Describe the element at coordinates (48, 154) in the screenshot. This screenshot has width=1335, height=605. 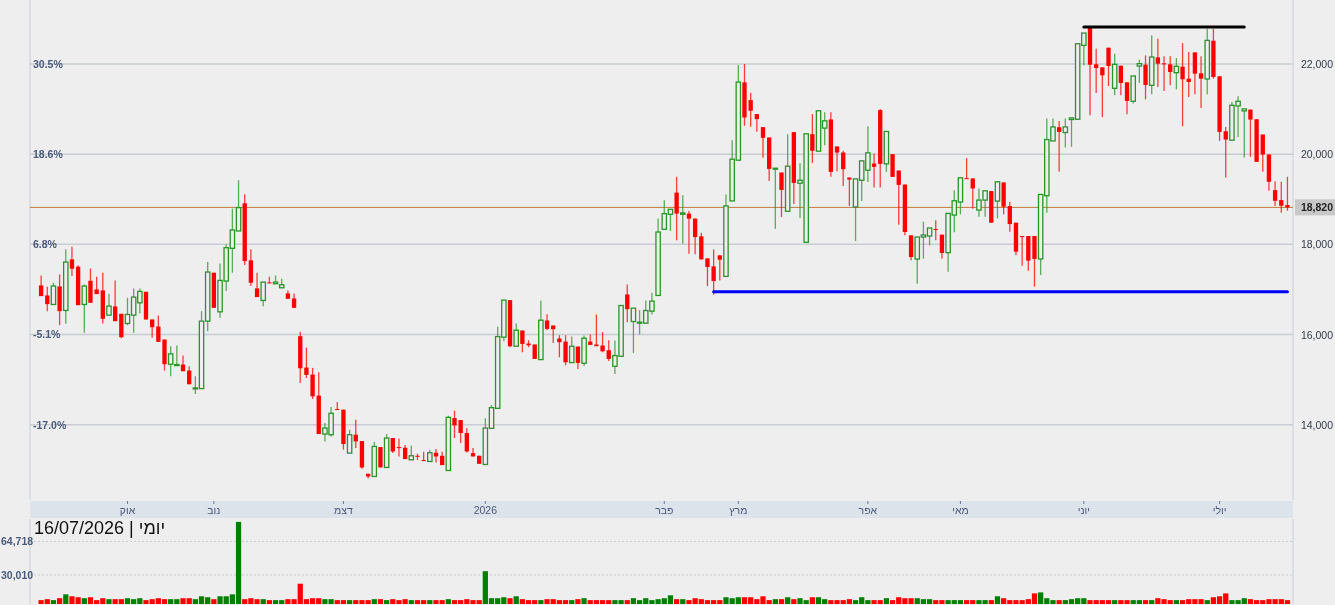
I see `y2-tick-label: 18.6%` at that location.